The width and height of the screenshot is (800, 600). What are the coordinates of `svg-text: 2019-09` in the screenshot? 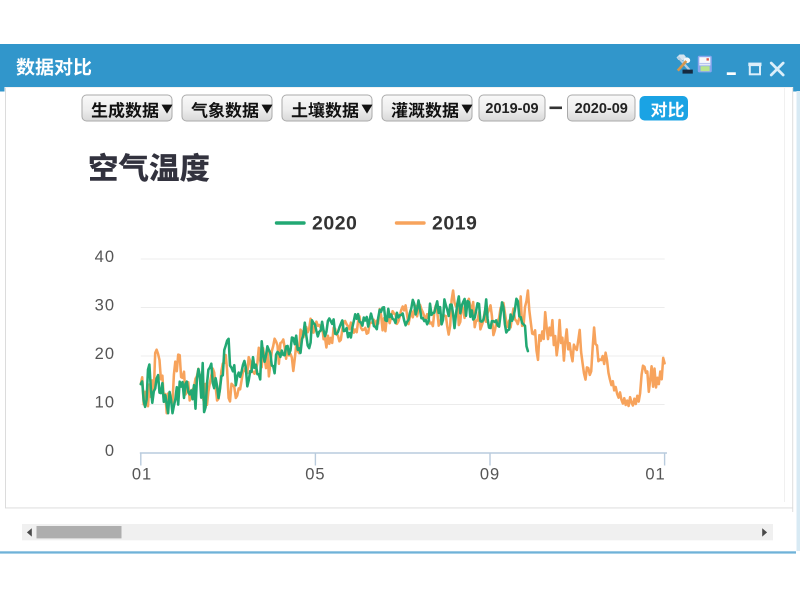 It's located at (511, 109).